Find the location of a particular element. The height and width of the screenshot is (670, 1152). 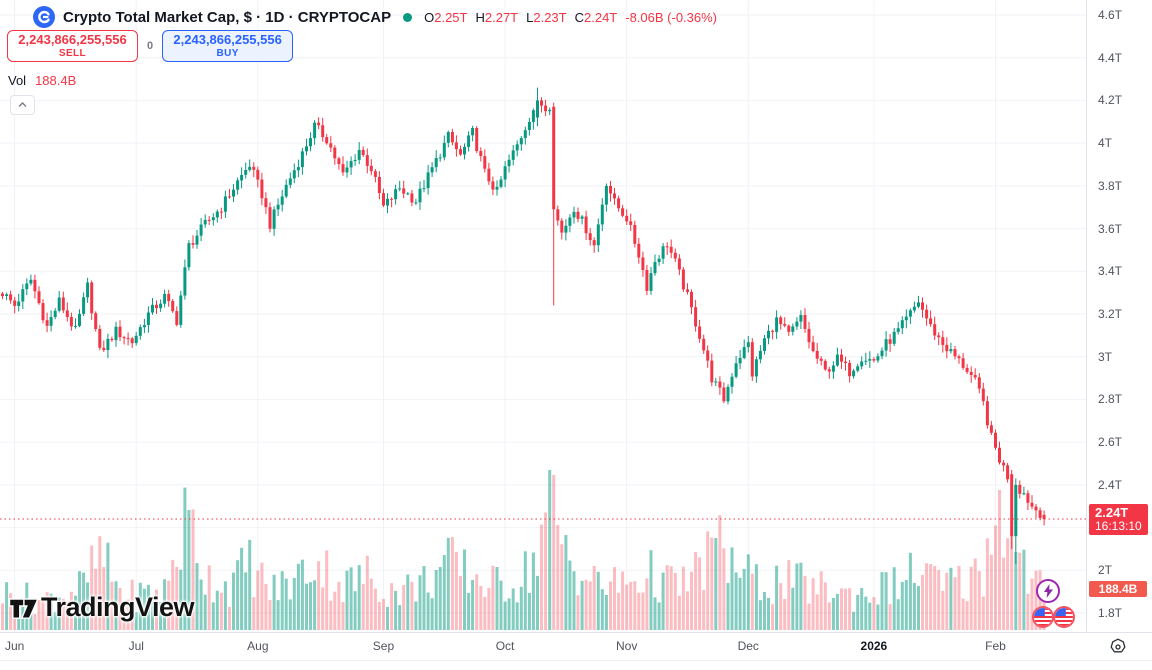

spread-value: 0 is located at coordinates (150, 46).